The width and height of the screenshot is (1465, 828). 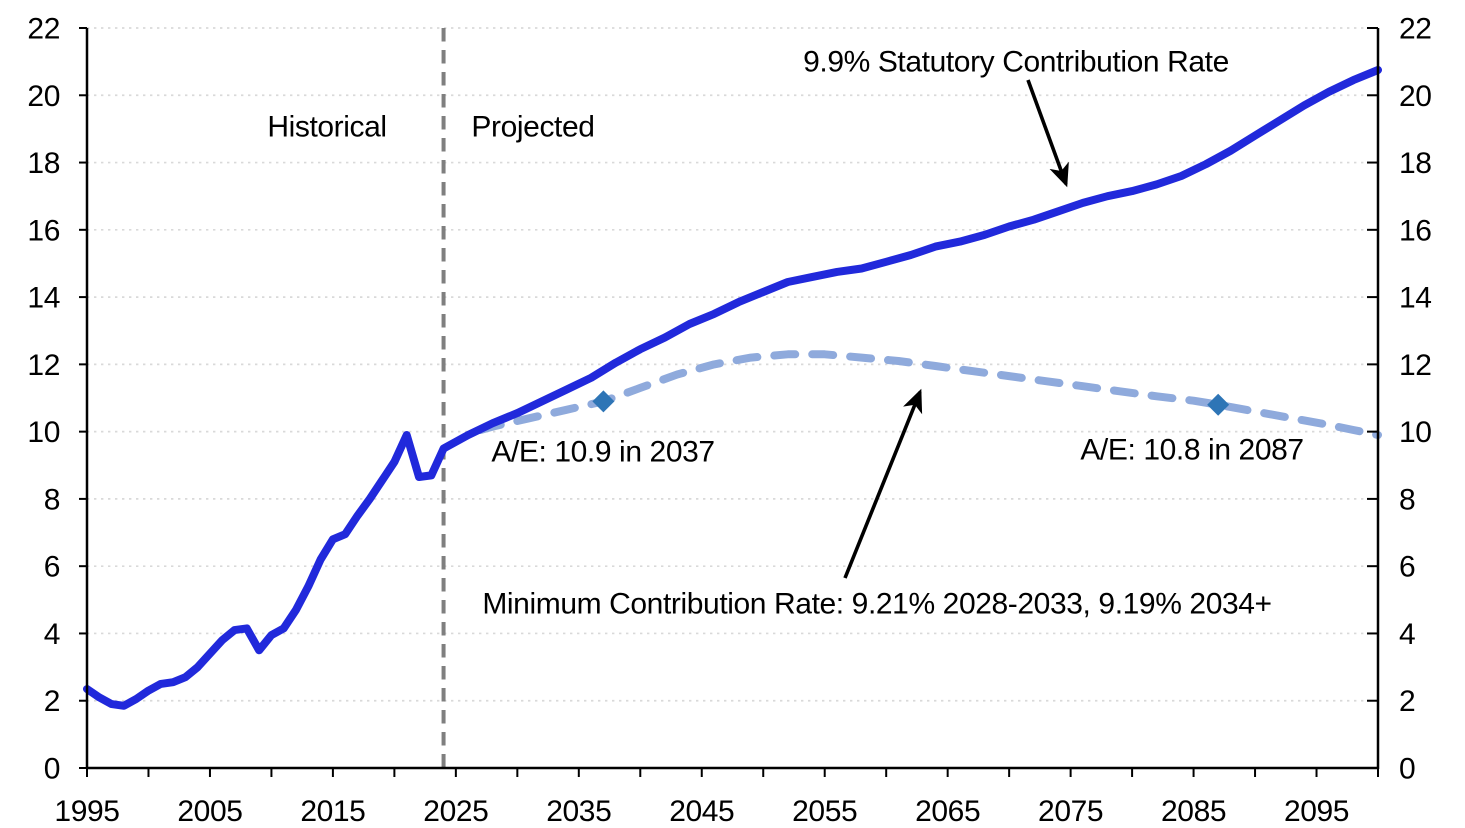 What do you see at coordinates (1407, 634) in the screenshot?
I see `y-axis-label-right: 4` at bounding box center [1407, 634].